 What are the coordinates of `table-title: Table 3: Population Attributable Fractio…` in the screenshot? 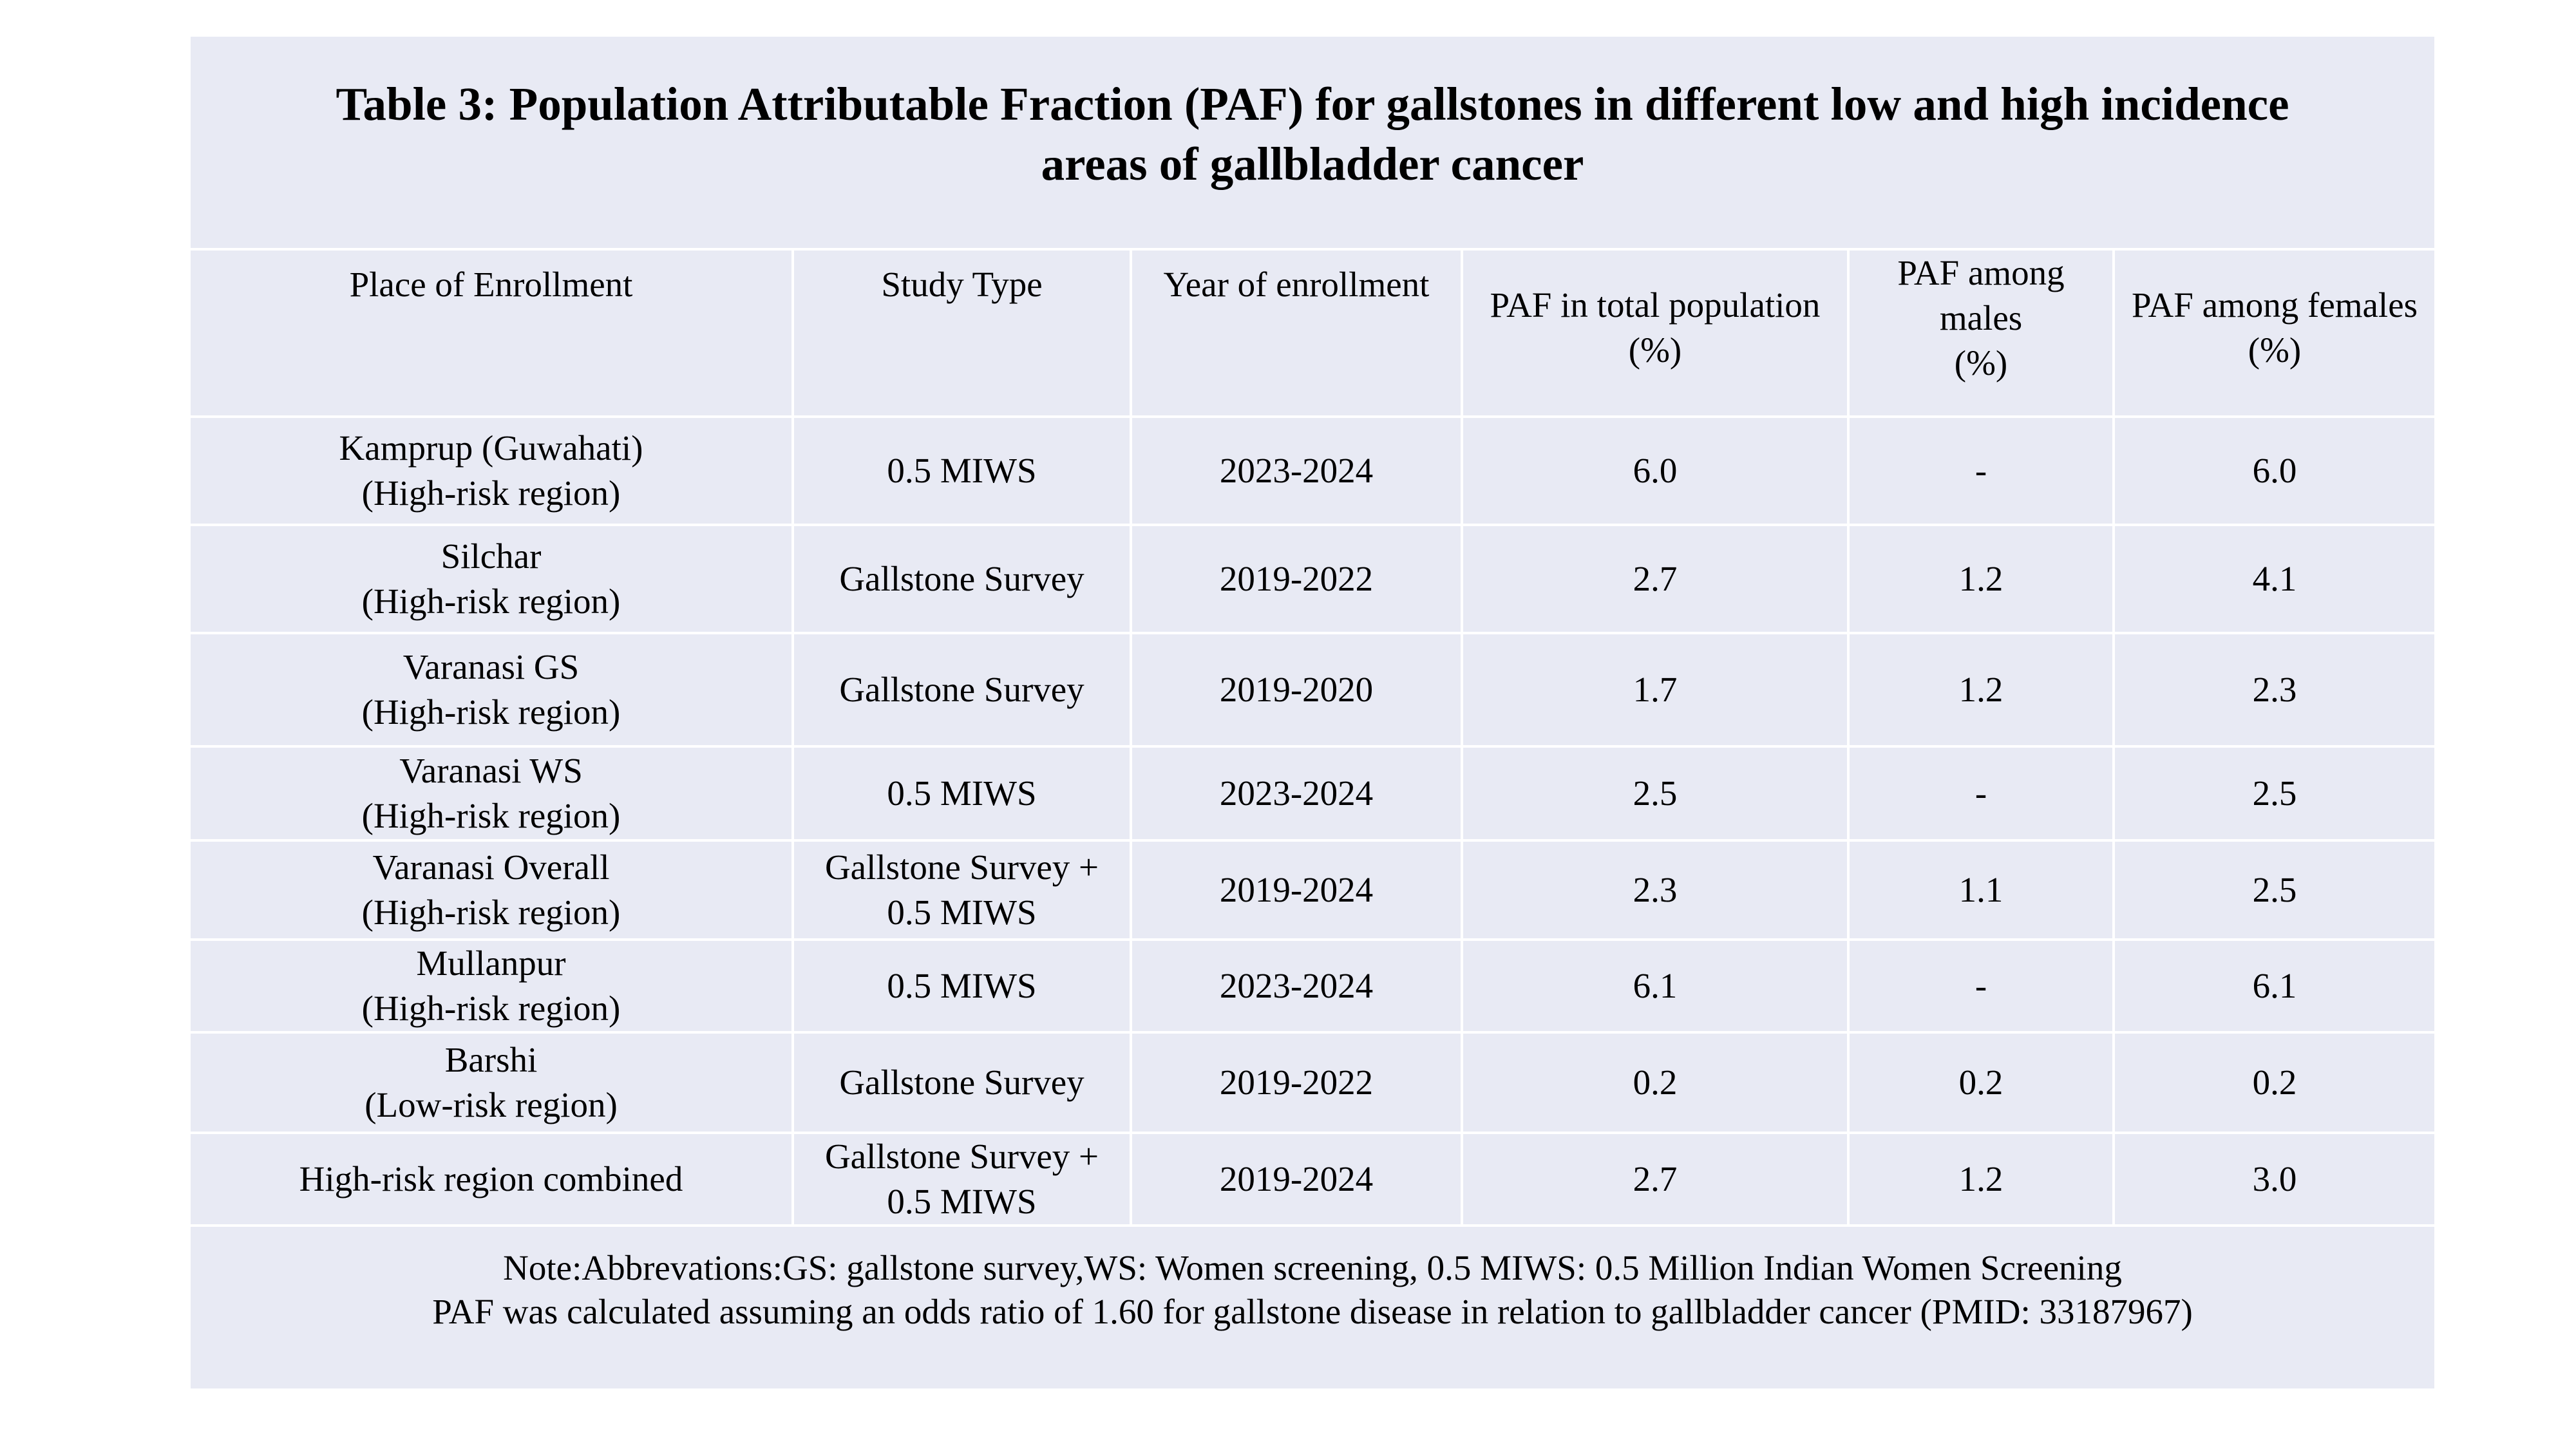 It's located at (1313, 134).